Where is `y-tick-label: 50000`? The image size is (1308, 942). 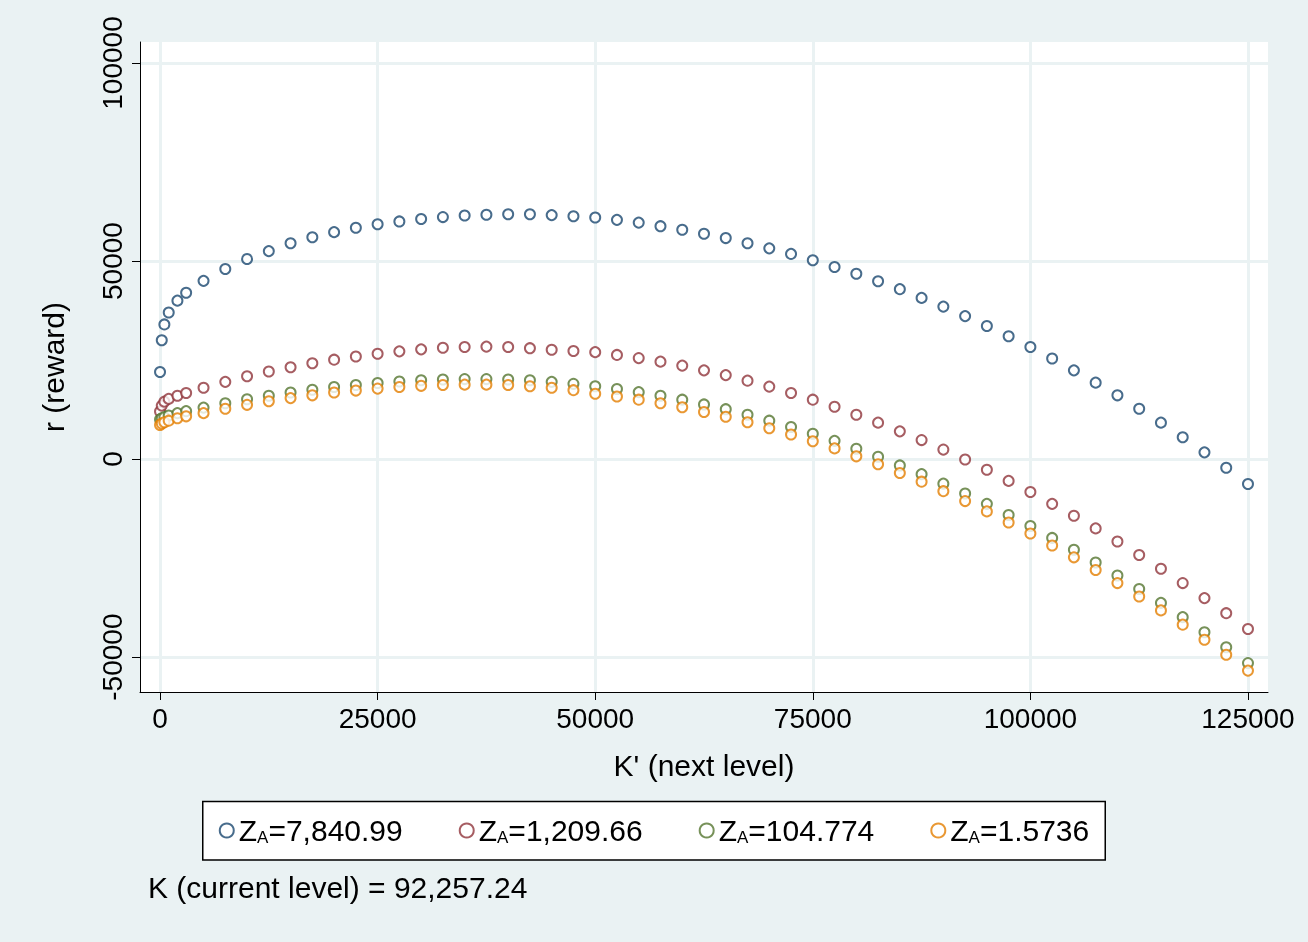 y-tick-label: 50000 is located at coordinates (112, 261).